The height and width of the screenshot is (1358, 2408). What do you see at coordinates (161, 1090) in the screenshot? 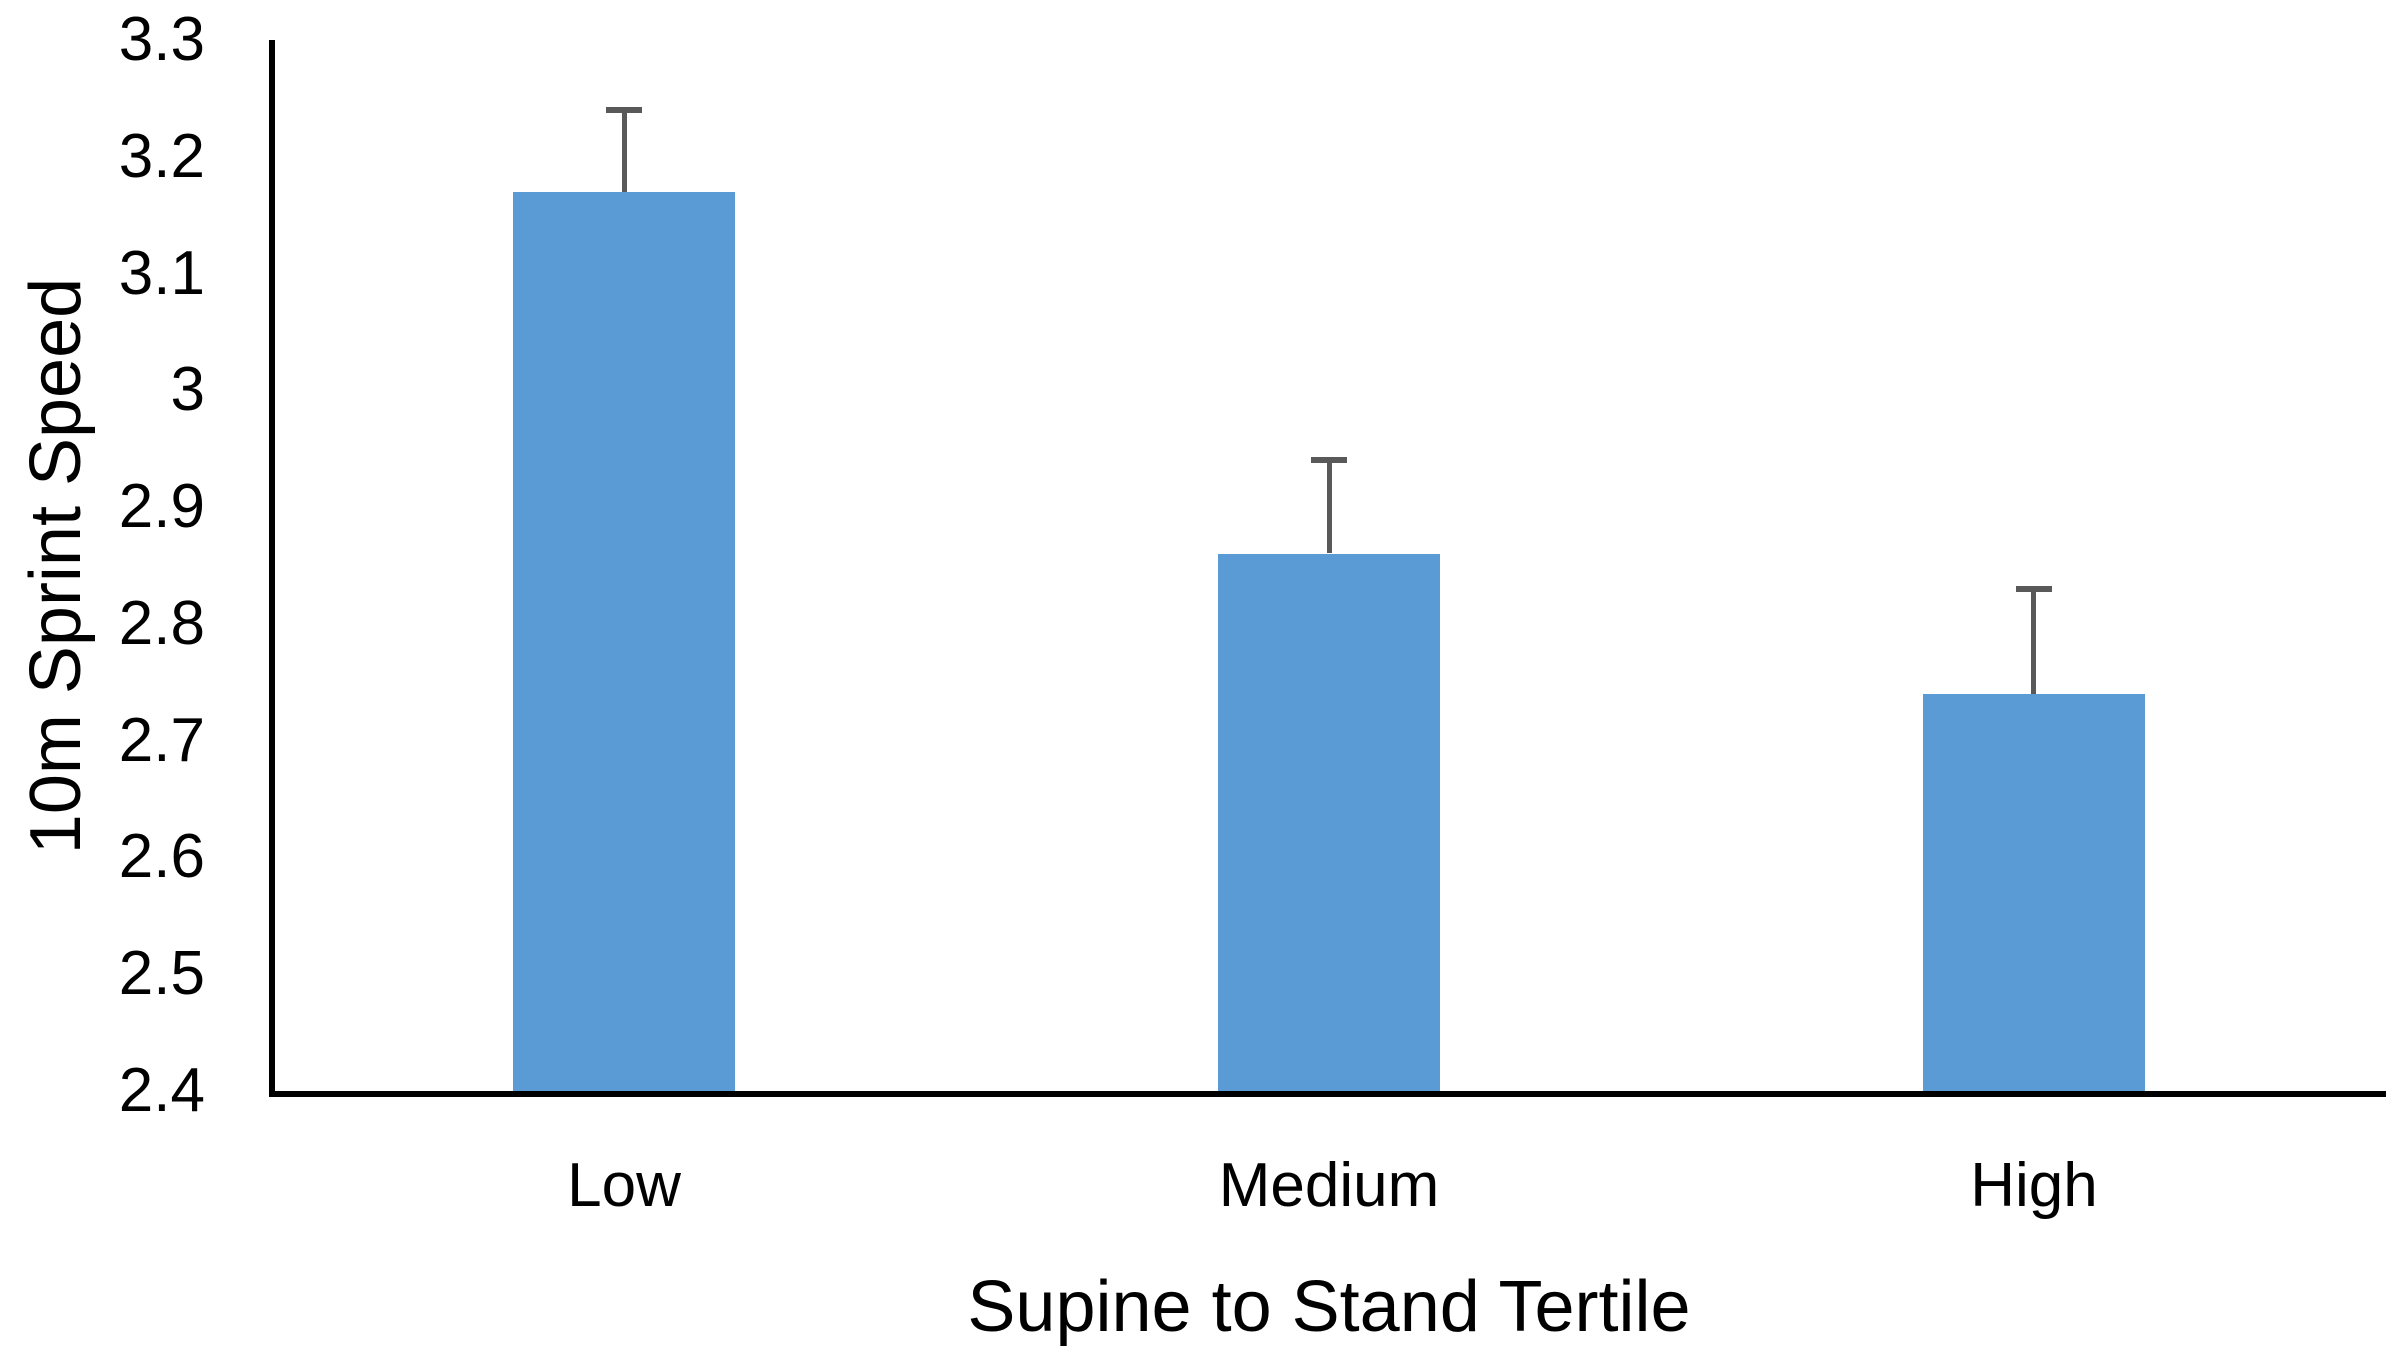
I see `y-tick-label-2-4: 2.4` at bounding box center [161, 1090].